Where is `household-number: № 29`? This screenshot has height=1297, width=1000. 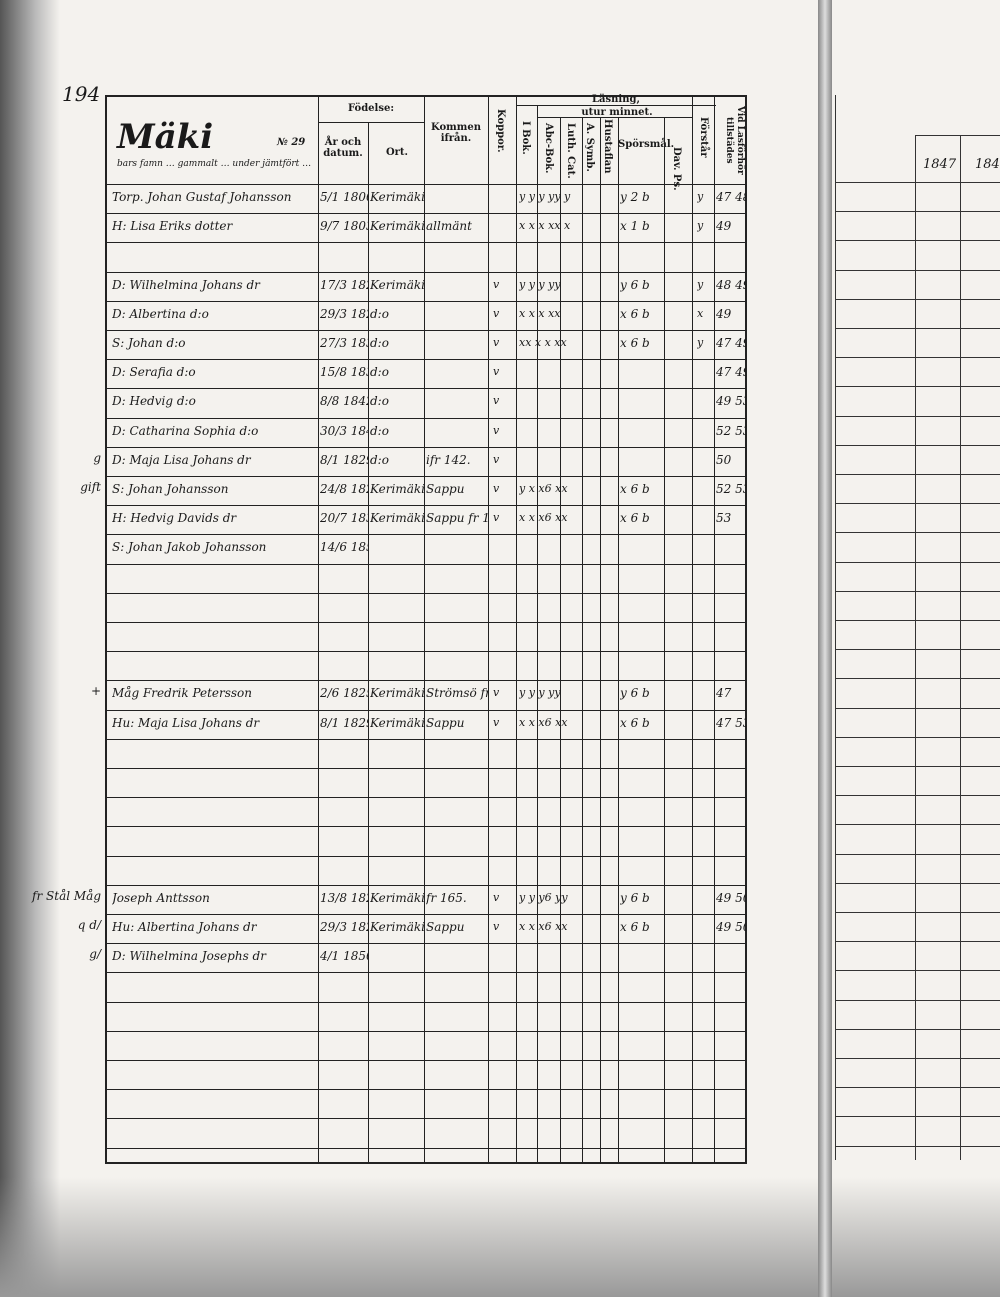 household-number: № 29 is located at coordinates (291, 142).